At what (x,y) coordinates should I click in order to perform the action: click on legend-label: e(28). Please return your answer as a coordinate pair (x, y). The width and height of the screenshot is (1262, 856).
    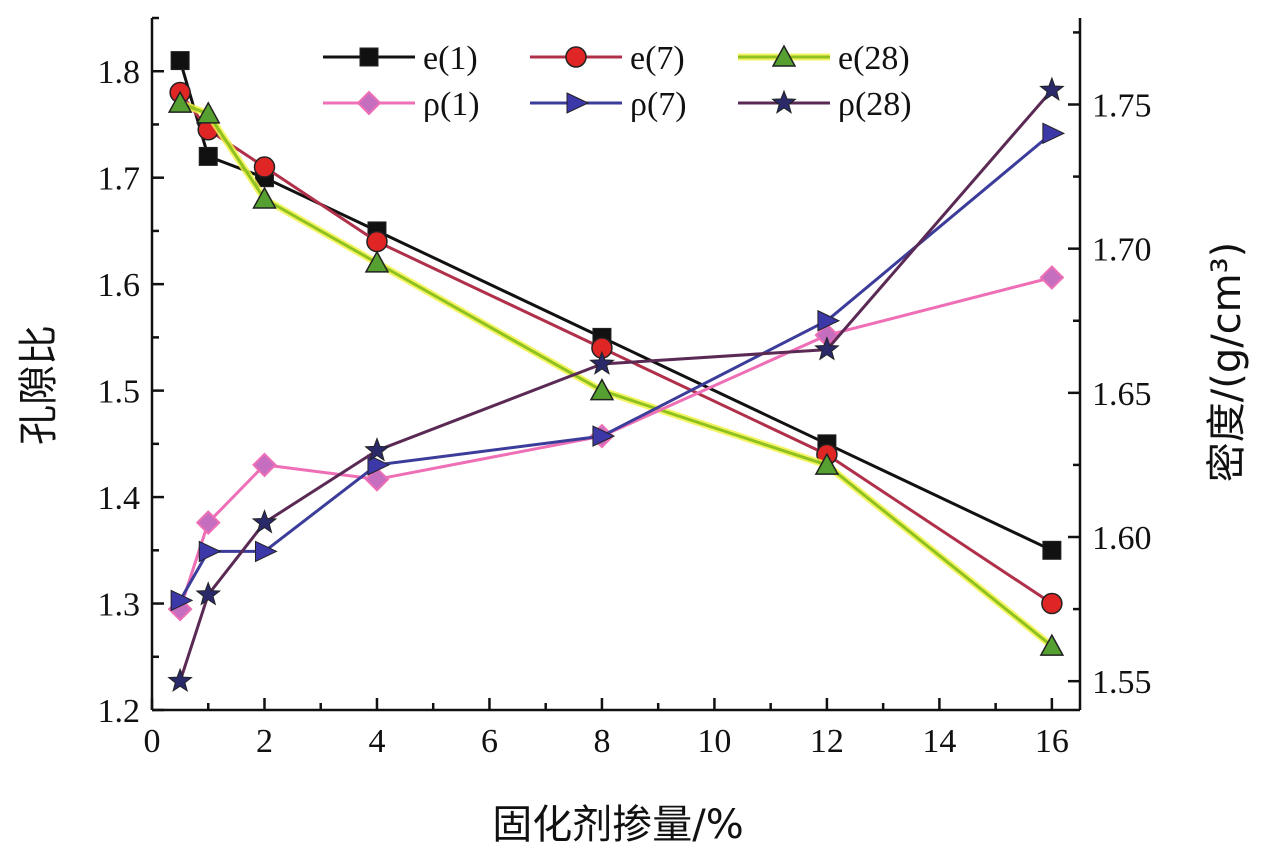
    Looking at the image, I should click on (874, 58).